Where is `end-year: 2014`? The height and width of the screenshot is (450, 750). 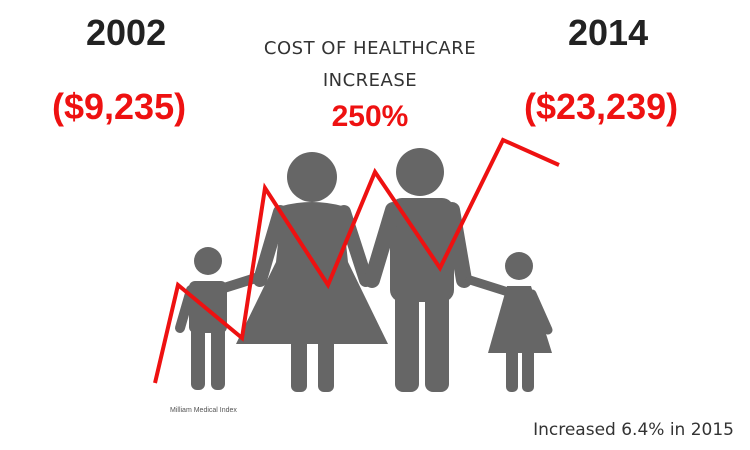
end-year: 2014 is located at coordinates (608, 32).